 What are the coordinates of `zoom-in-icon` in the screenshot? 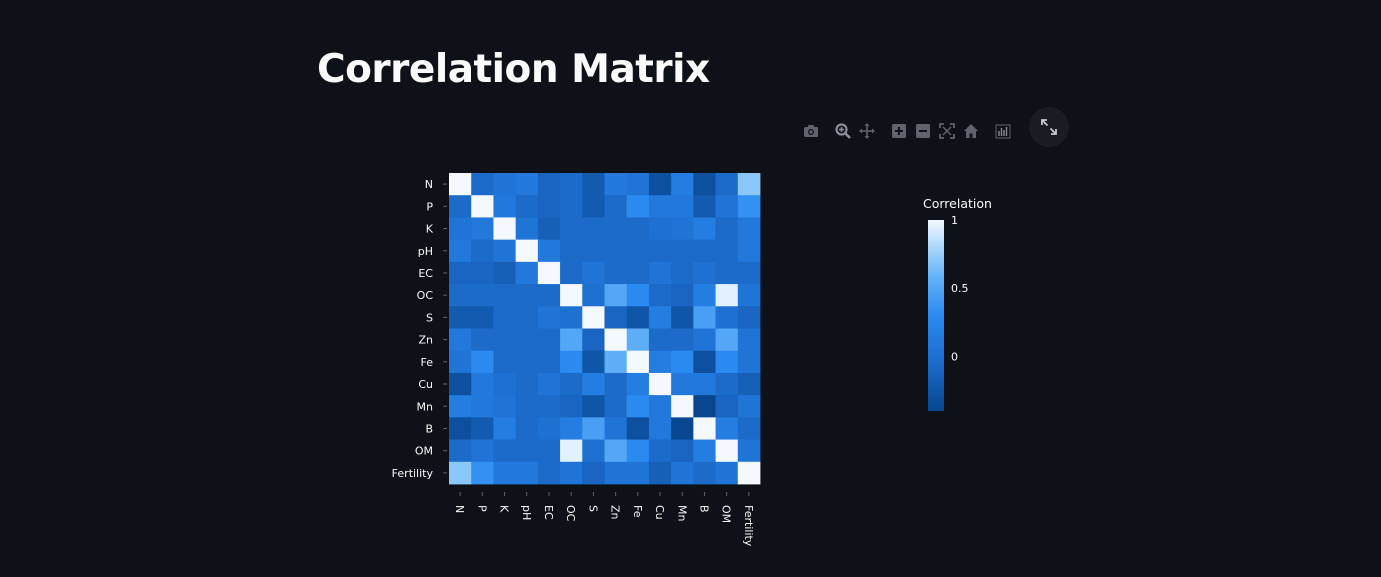 It's located at (899, 131).